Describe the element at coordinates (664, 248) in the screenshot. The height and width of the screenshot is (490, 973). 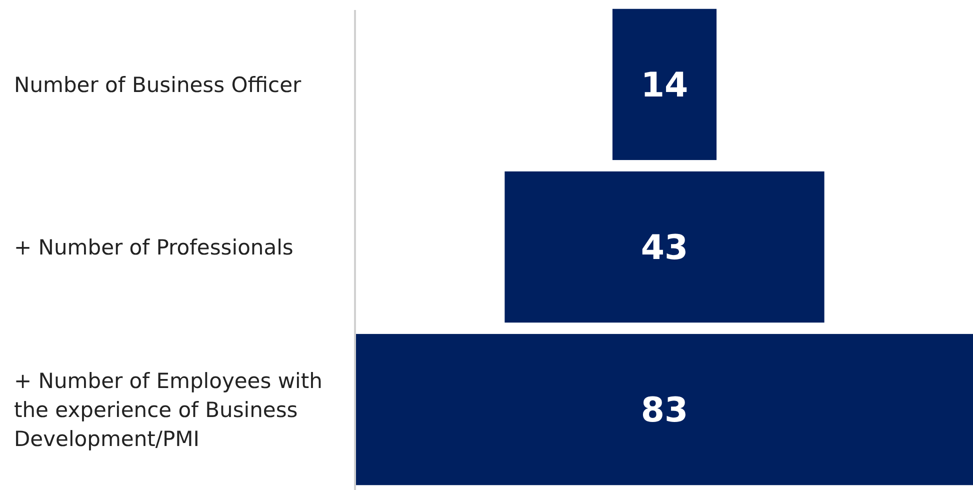
I see `data-label: 43` at that location.